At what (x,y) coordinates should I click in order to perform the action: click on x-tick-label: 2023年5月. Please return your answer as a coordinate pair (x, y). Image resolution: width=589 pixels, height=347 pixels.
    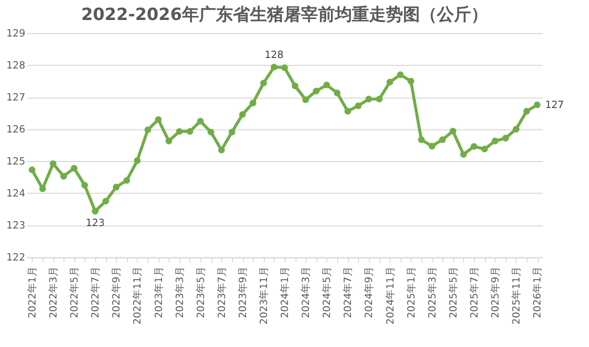
    Looking at the image, I should click on (200, 292).